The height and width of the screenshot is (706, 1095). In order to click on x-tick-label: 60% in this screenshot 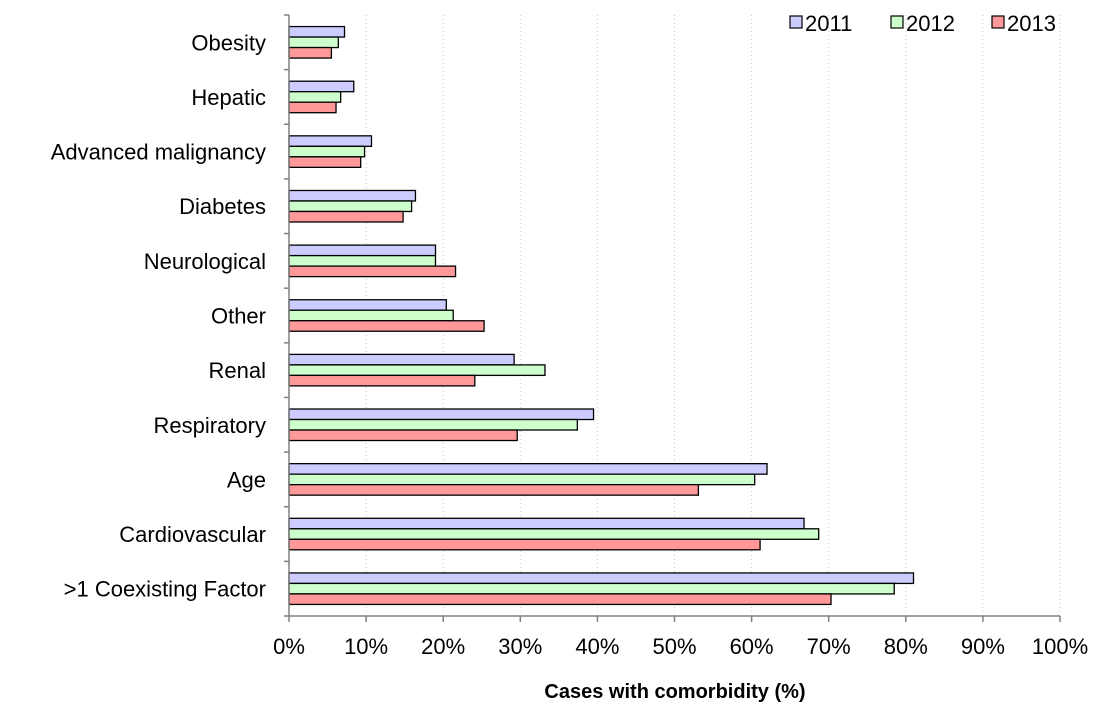, I will do `click(752, 646)`.